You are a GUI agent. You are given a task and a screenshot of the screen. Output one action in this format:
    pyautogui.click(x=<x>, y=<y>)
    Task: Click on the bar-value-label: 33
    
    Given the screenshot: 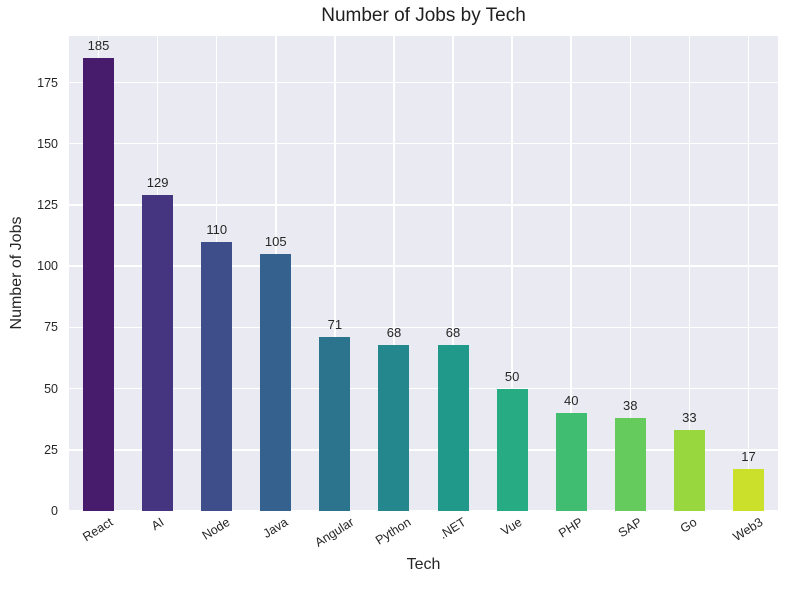 What is the action you would take?
    pyautogui.click(x=689, y=418)
    